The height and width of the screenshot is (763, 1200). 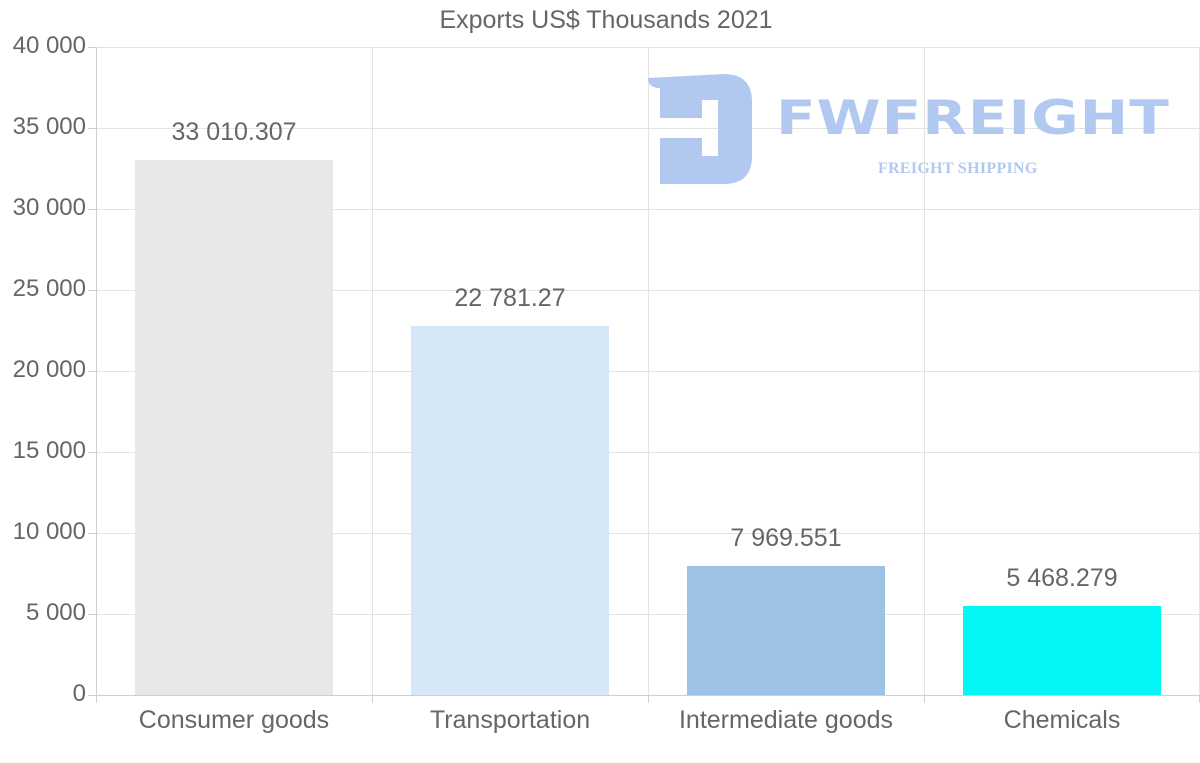 What do you see at coordinates (1062, 720) in the screenshot?
I see `x-category-label: Chemicals` at bounding box center [1062, 720].